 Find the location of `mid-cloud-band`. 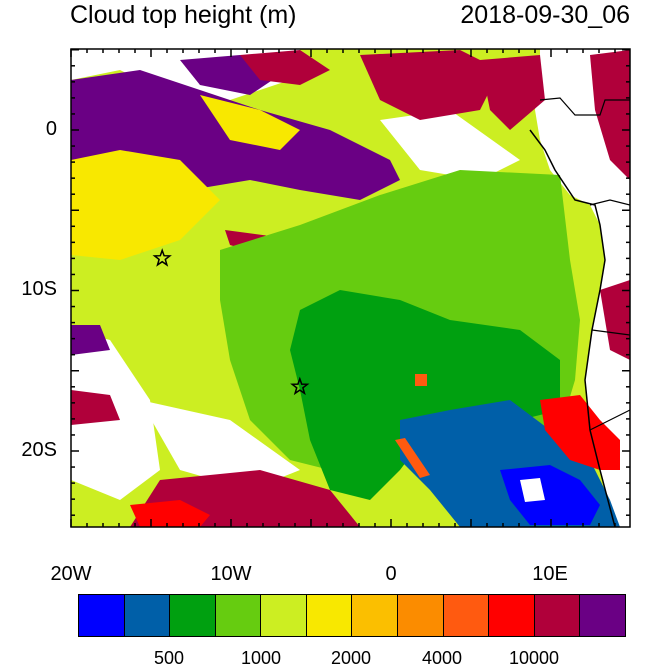

mid-cloud-band is located at coordinates (145, 205).